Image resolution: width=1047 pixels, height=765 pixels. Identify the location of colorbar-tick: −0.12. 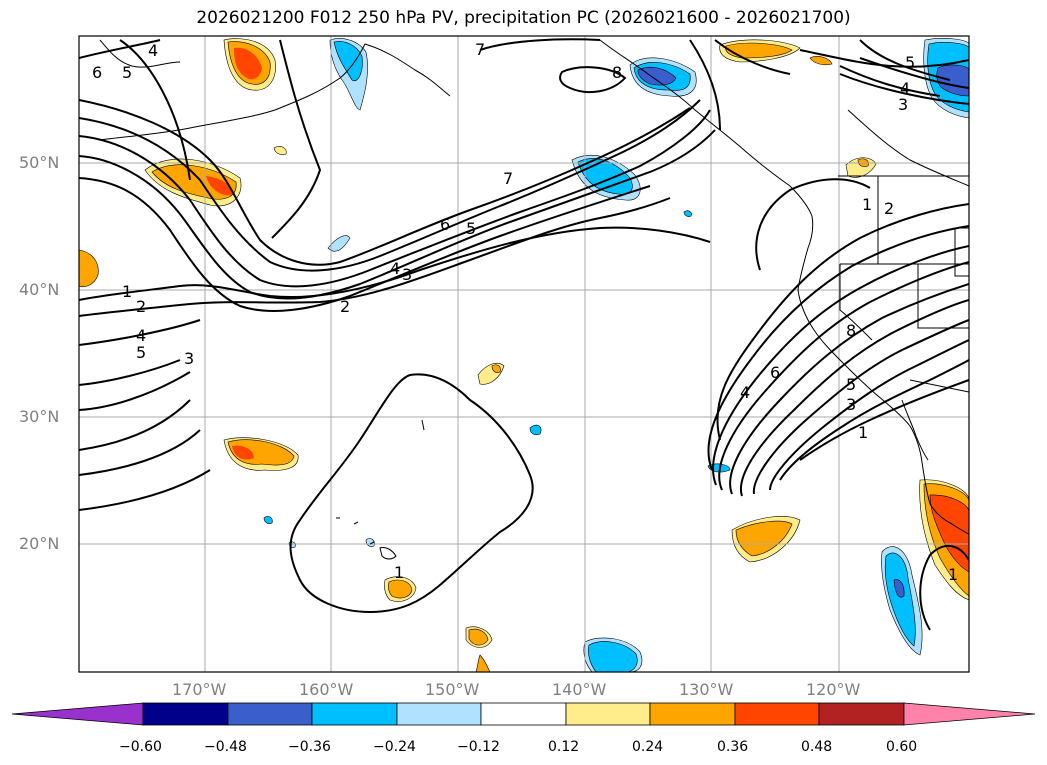
(478, 747).